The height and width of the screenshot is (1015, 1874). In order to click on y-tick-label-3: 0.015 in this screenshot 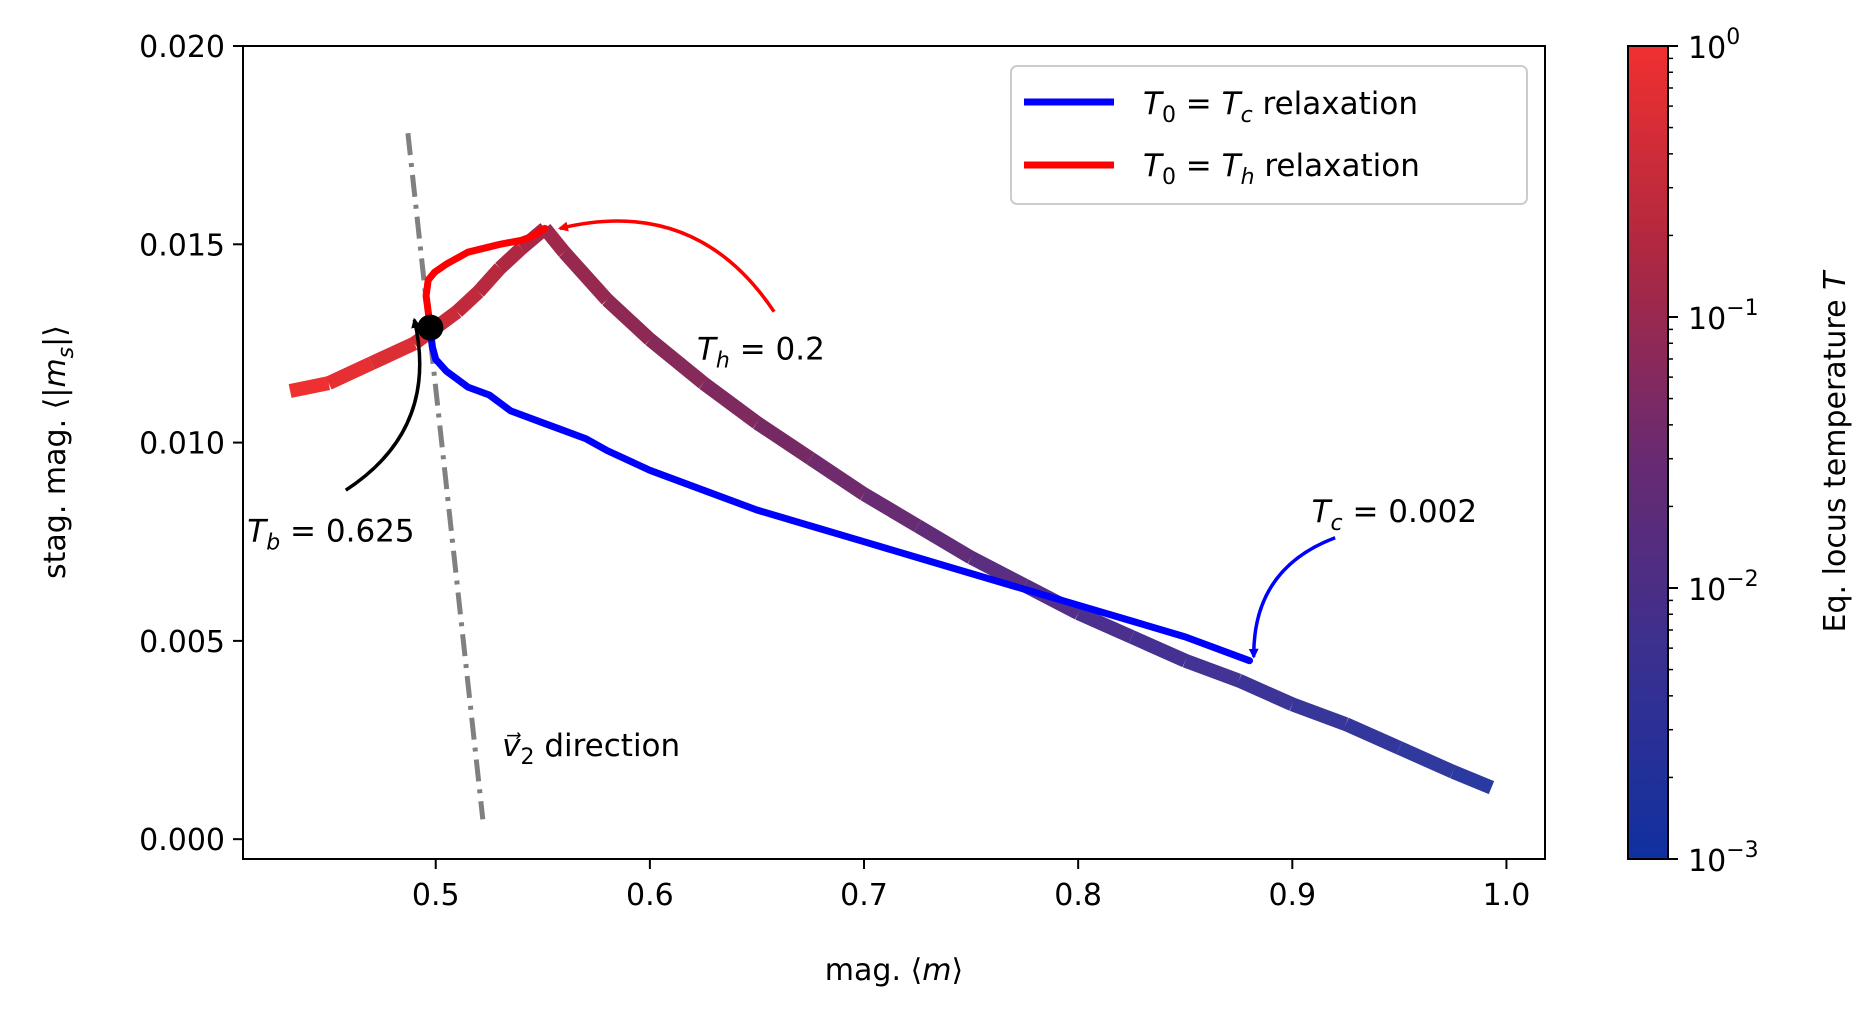, I will do `click(182, 245)`.